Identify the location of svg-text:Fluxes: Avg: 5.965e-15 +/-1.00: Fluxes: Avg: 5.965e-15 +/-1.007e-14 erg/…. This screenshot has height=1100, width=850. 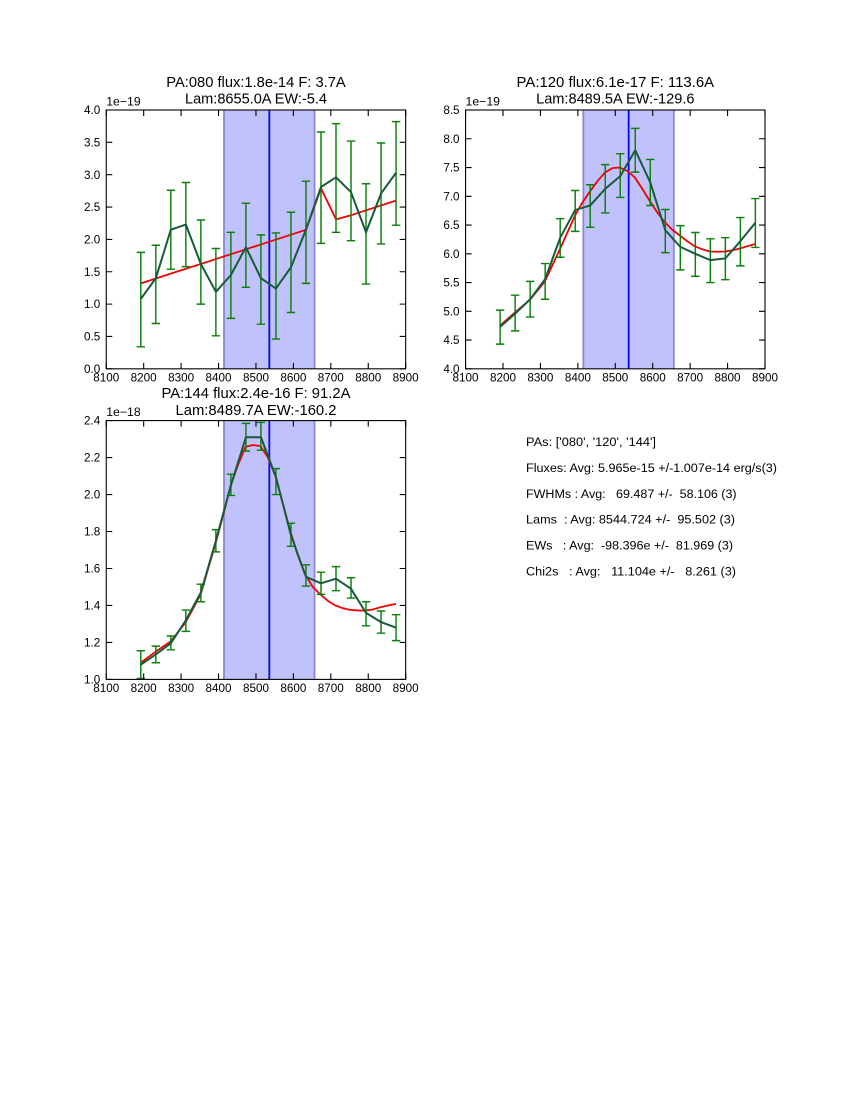
(651, 468).